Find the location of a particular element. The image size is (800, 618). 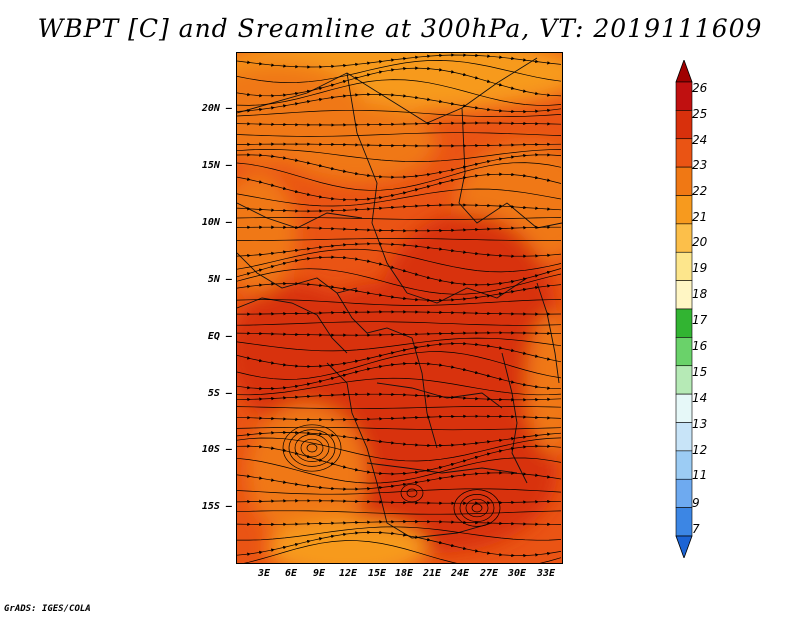

lon-label: 21E is located at coordinates (432, 573).